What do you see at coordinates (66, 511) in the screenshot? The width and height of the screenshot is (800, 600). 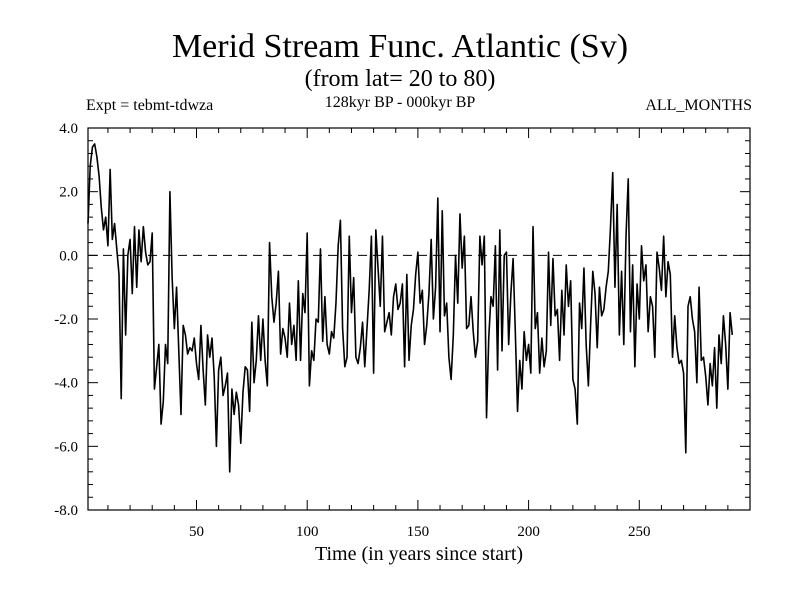 I see `y-tick-label: -8.0` at bounding box center [66, 511].